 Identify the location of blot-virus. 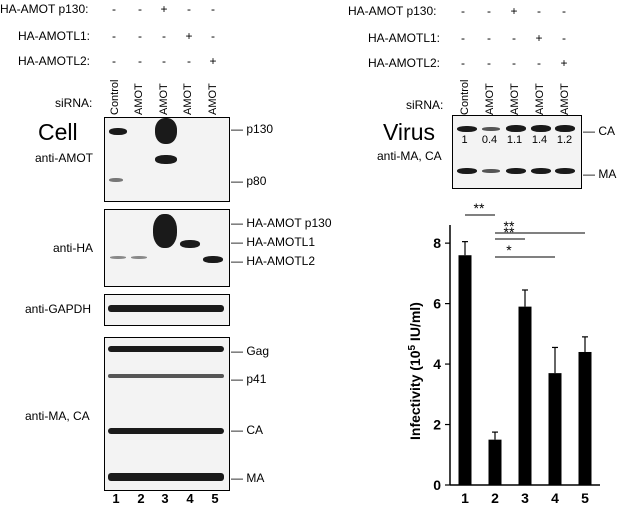
(517, 152).